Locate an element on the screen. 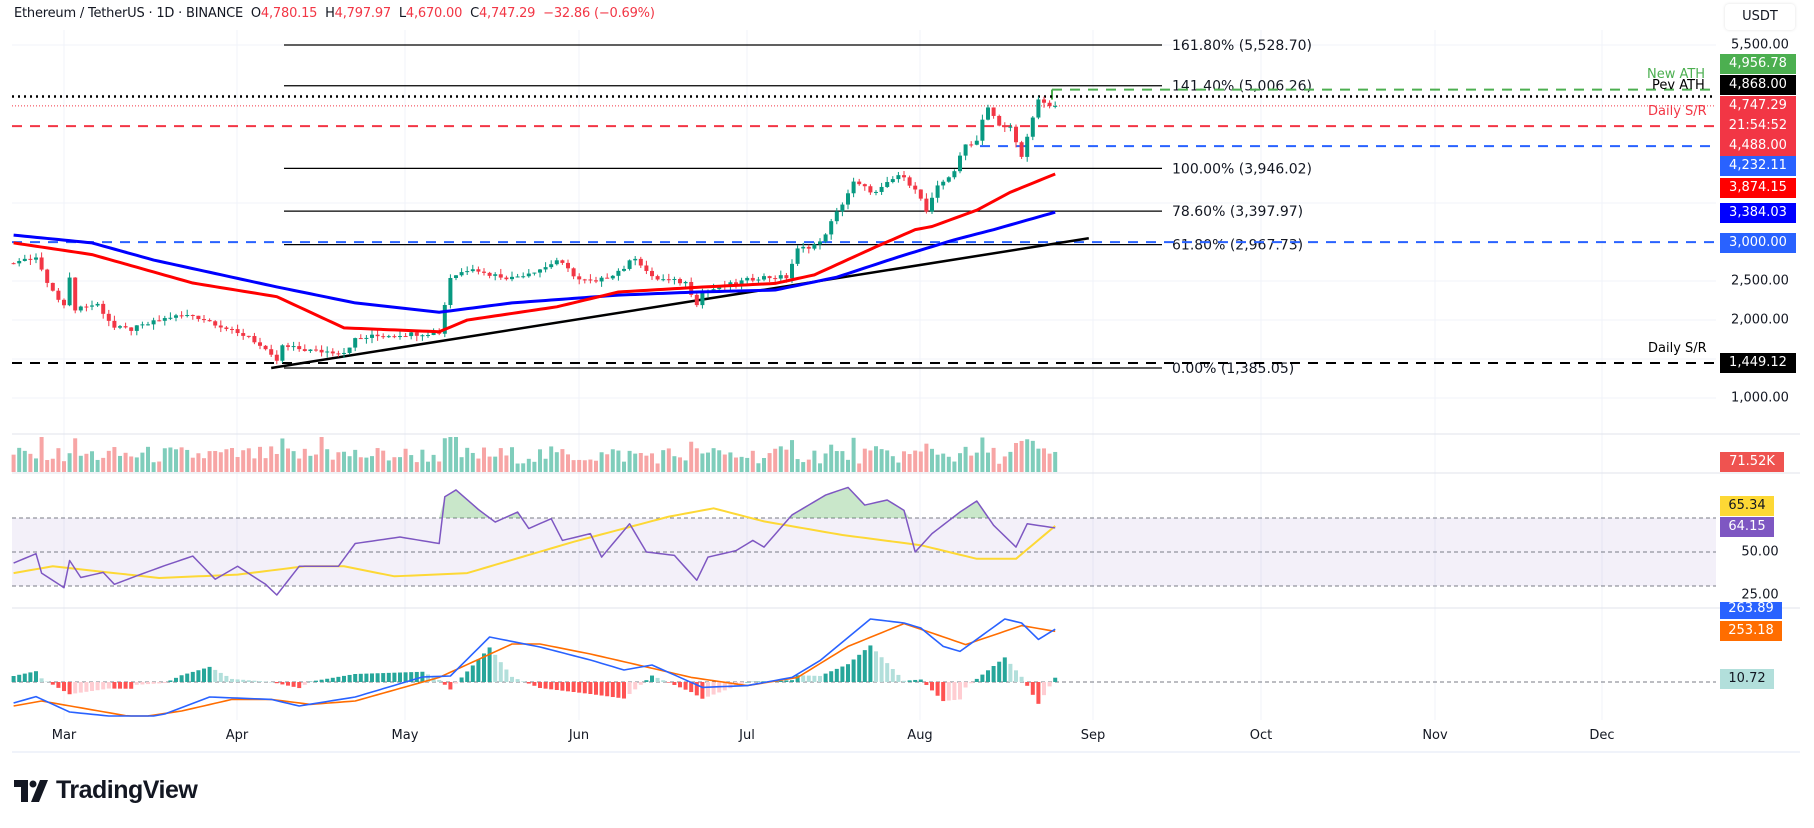  price-tick: 1,000.00 is located at coordinates (1760, 398).